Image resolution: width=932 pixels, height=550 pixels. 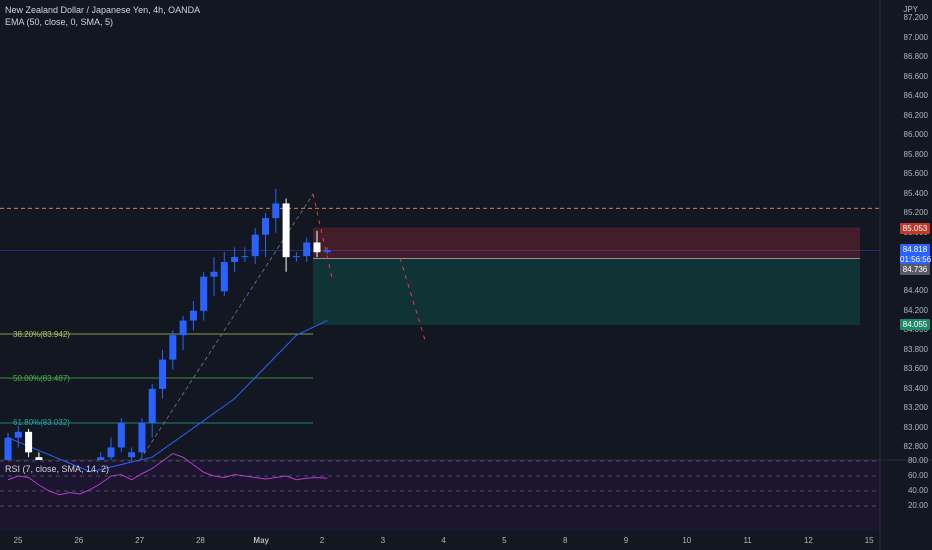 What do you see at coordinates (915, 369) in the screenshot?
I see `price-tick: 83.600` at bounding box center [915, 369].